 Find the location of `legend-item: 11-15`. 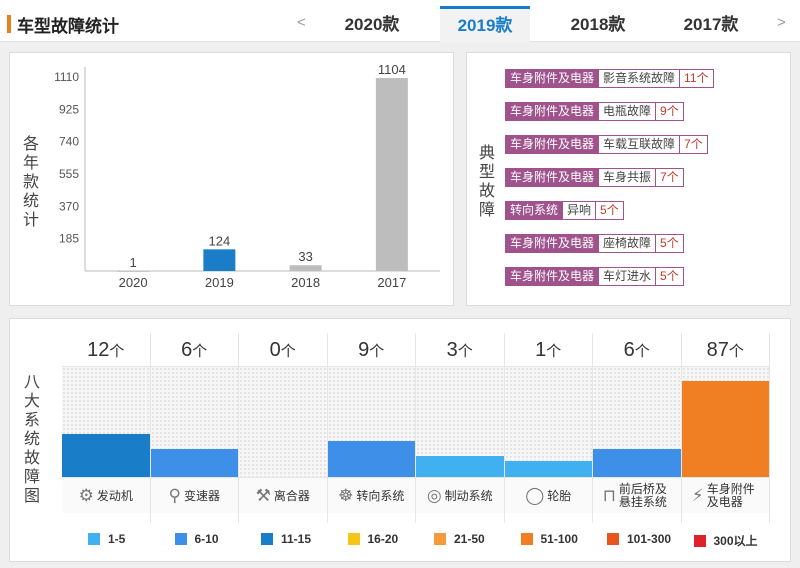

legend-item: 11-15 is located at coordinates (286, 539).